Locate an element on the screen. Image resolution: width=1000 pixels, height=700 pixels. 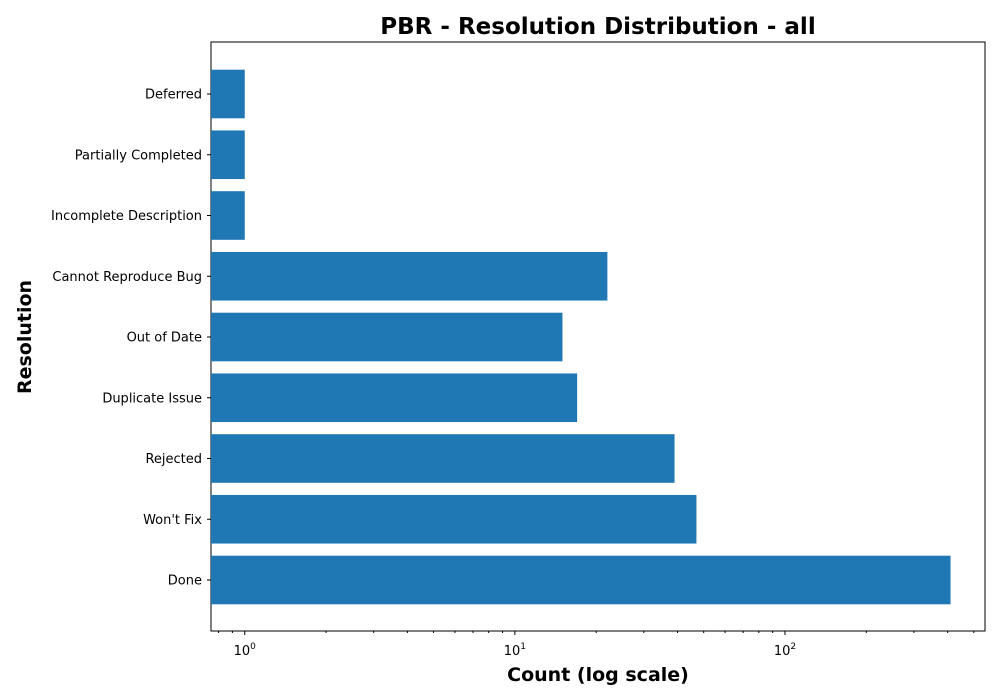
y-tick-label: Cannot Reproduce Bug is located at coordinates (127, 277).